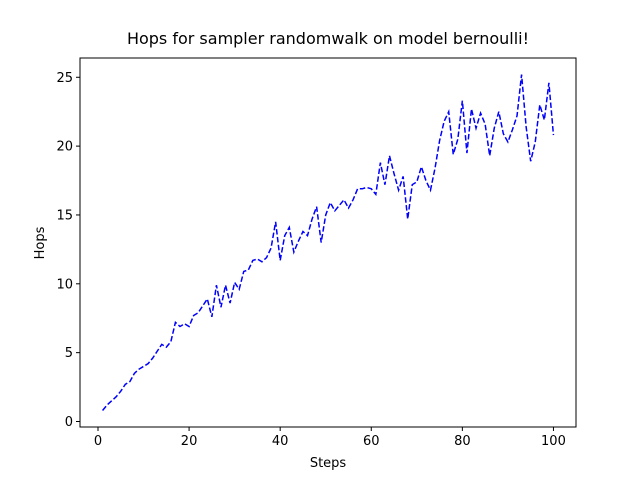  What do you see at coordinates (64, 284) in the screenshot?
I see `y-tick-label: 10` at bounding box center [64, 284].